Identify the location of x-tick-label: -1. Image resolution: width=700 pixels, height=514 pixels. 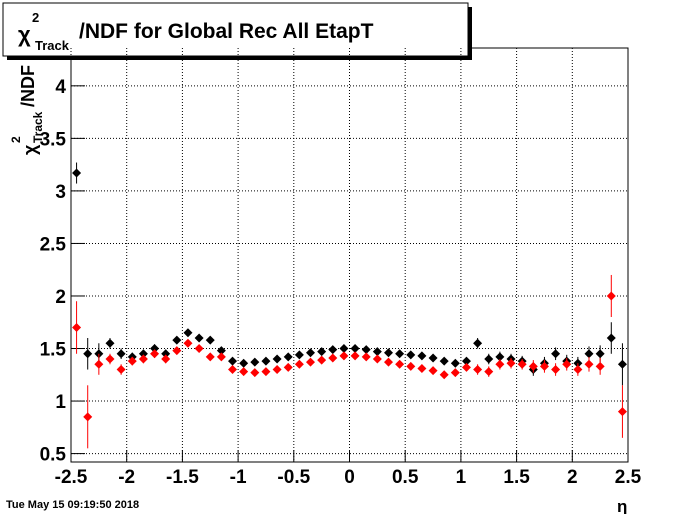
(238, 477).